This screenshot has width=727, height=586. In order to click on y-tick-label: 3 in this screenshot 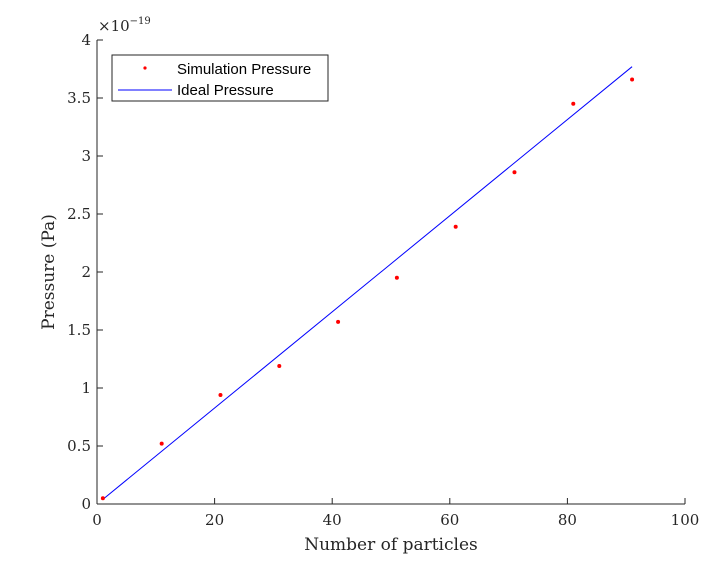, I will do `click(86, 156)`.